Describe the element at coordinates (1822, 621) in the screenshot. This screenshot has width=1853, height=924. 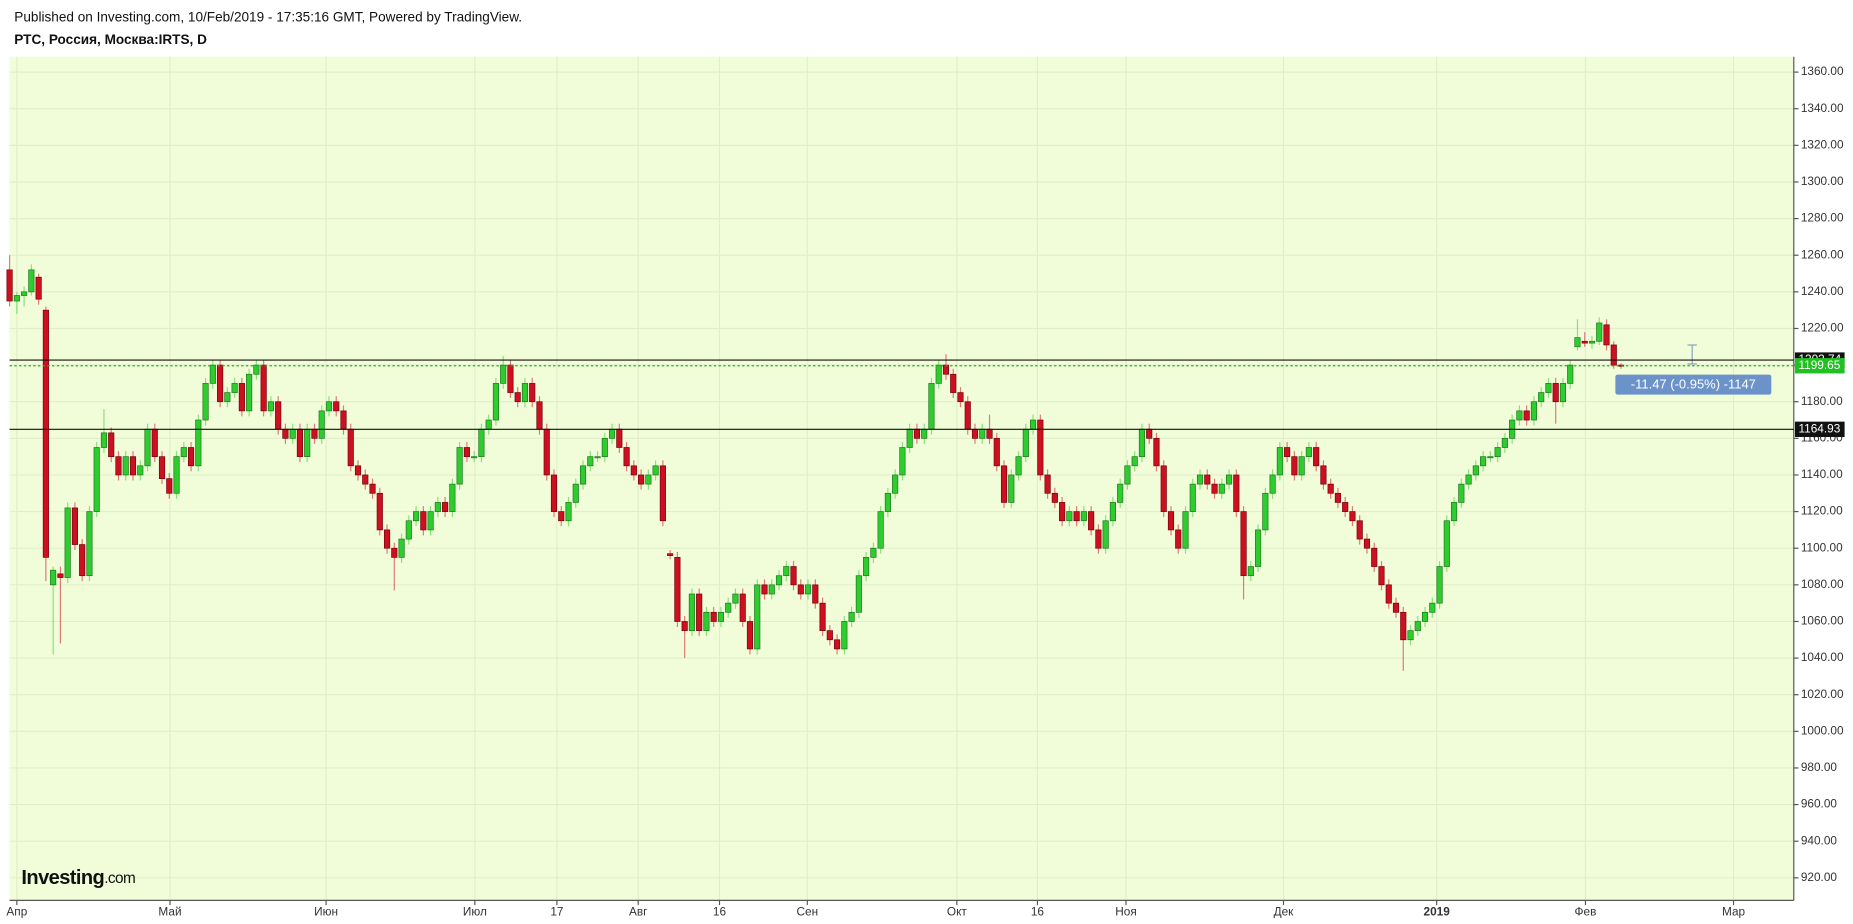
I see `y-tick-label: 1060.00` at that location.